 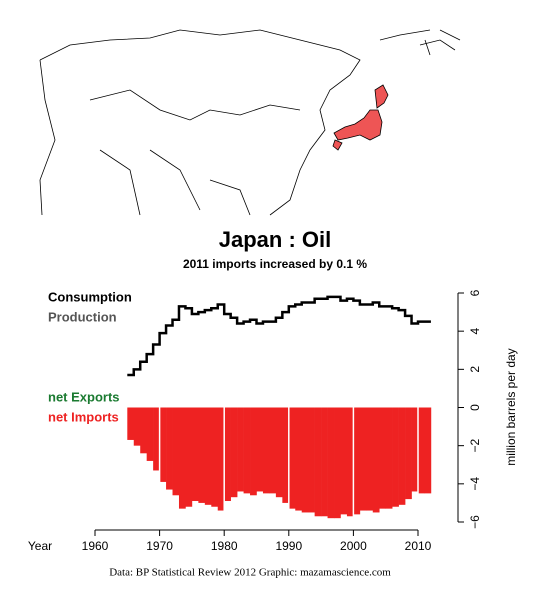 What do you see at coordinates (475, 407) in the screenshot?
I see `y-tick-label: 0` at bounding box center [475, 407].